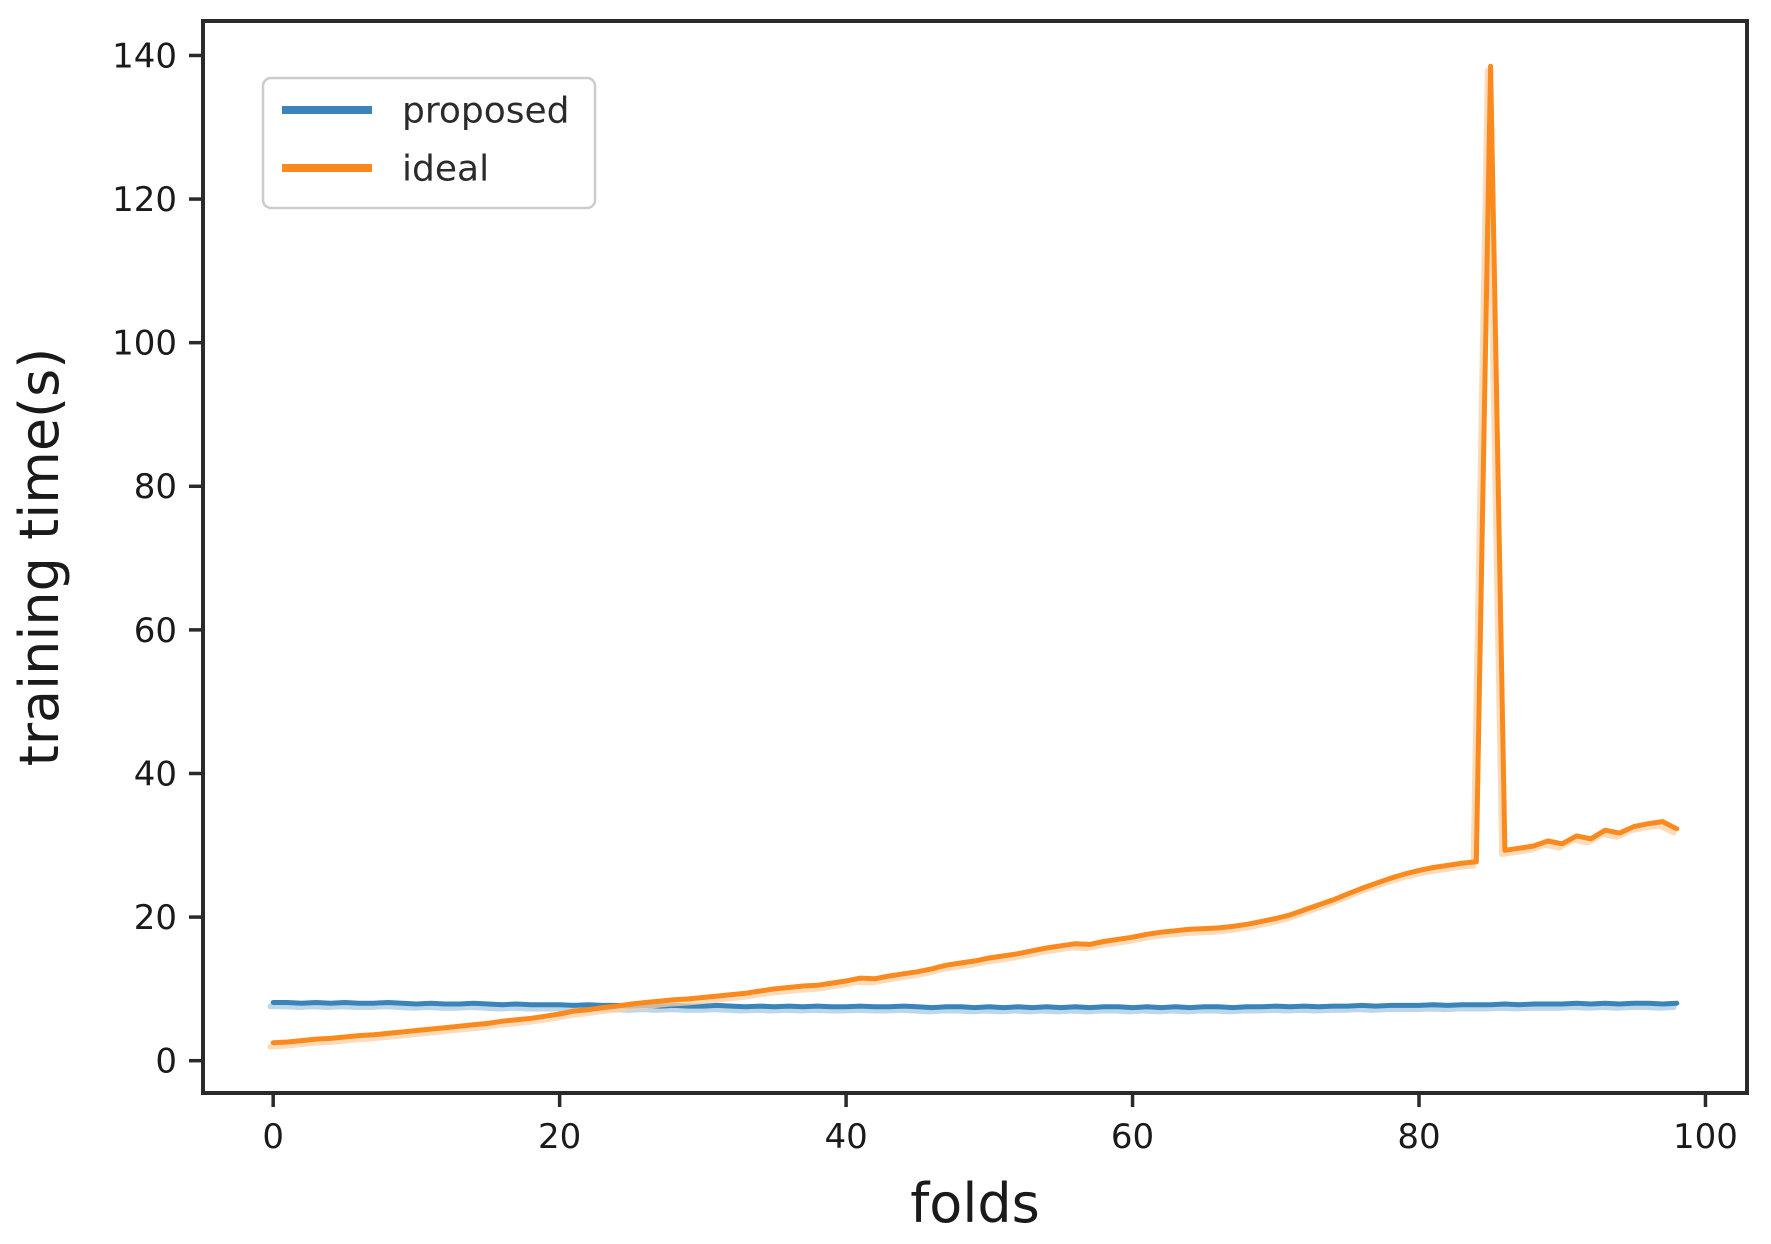 Image resolution: width=1771 pixels, height=1244 pixels. I want to click on legend: proposed ideal, so click(429, 143).